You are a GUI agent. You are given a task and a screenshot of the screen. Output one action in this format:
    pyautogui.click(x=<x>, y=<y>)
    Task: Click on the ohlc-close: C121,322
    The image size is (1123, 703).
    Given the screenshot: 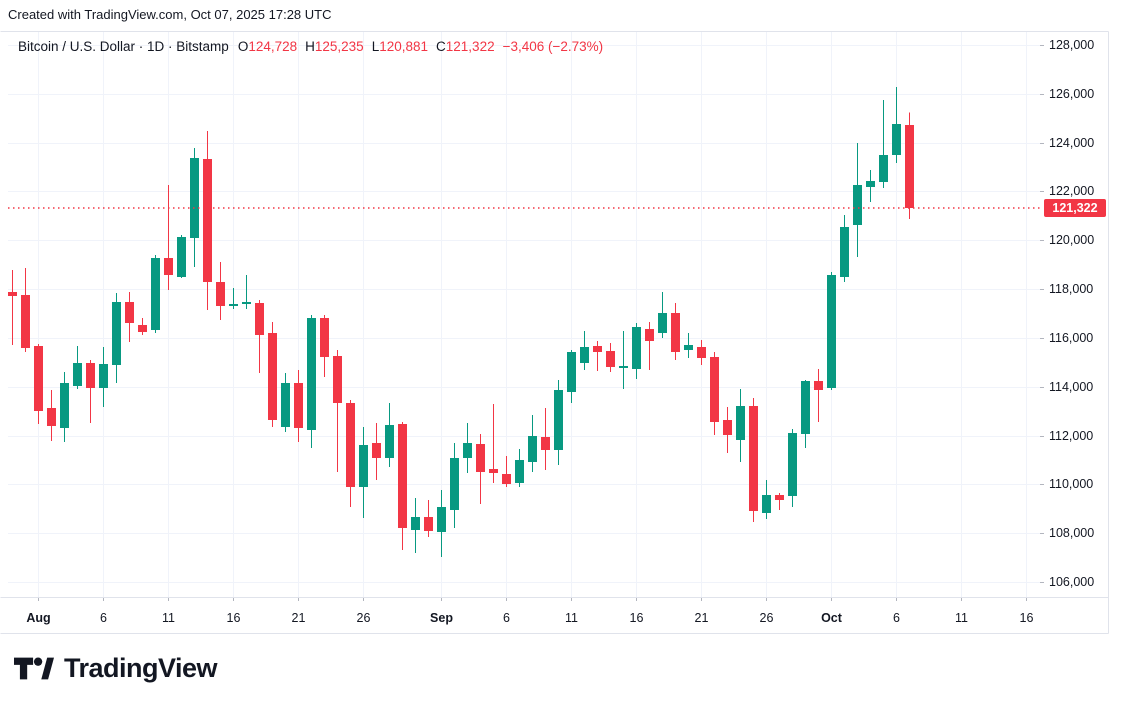 What is the action you would take?
    pyautogui.click(x=465, y=46)
    